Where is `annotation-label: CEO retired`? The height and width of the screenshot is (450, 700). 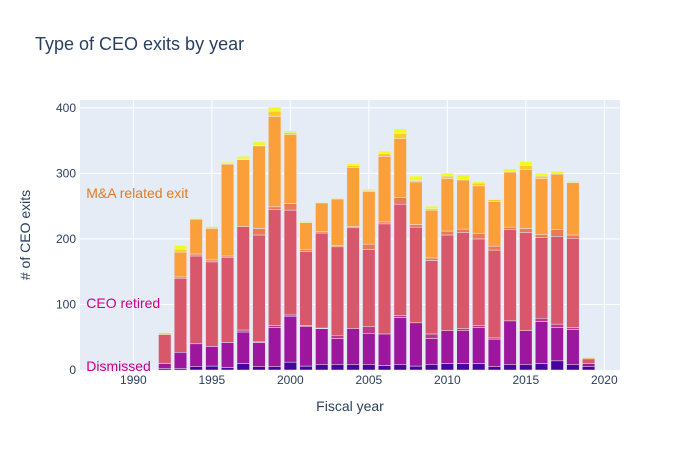
annotation-label: CEO retired is located at coordinates (123, 303).